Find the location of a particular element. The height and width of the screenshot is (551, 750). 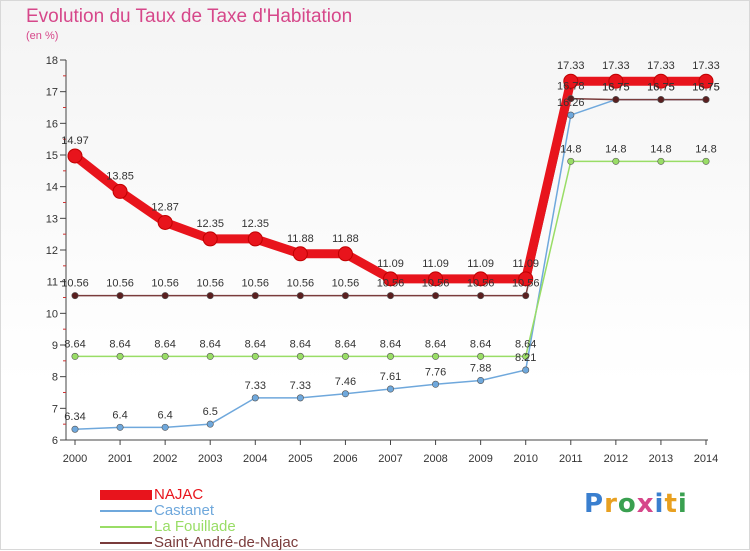

logo-letter: r is located at coordinates (611, 504).